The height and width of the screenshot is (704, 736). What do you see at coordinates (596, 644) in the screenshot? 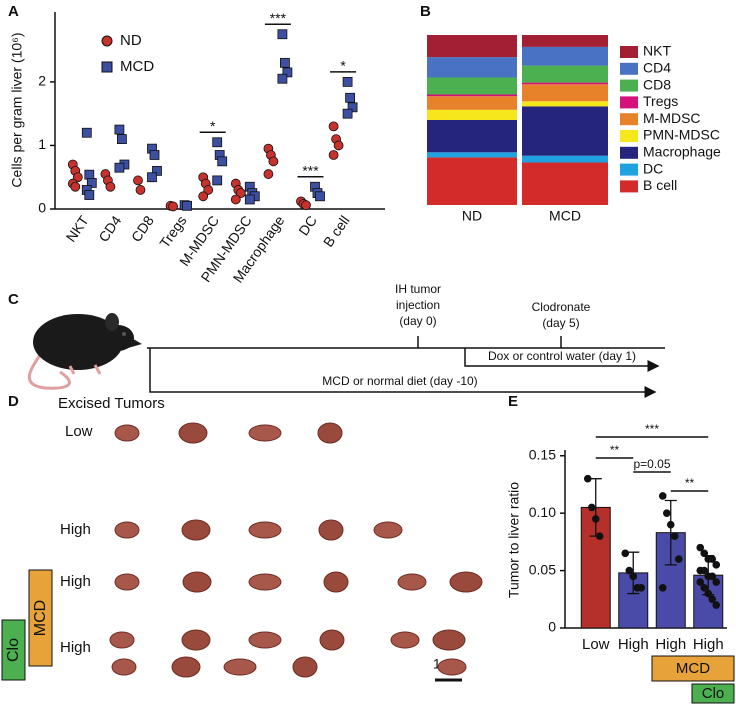
I see `x-tick-label: Low` at bounding box center [596, 644].